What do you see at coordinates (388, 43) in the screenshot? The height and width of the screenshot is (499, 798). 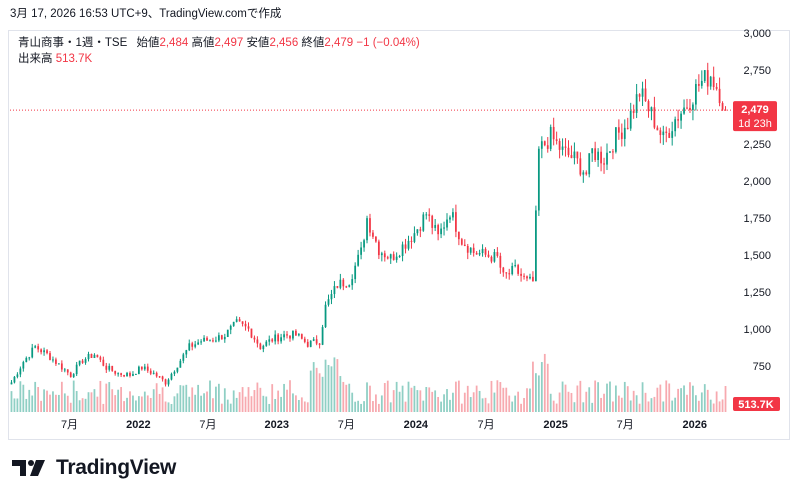 I see `change-value: −1 (−0.04%)` at bounding box center [388, 43].